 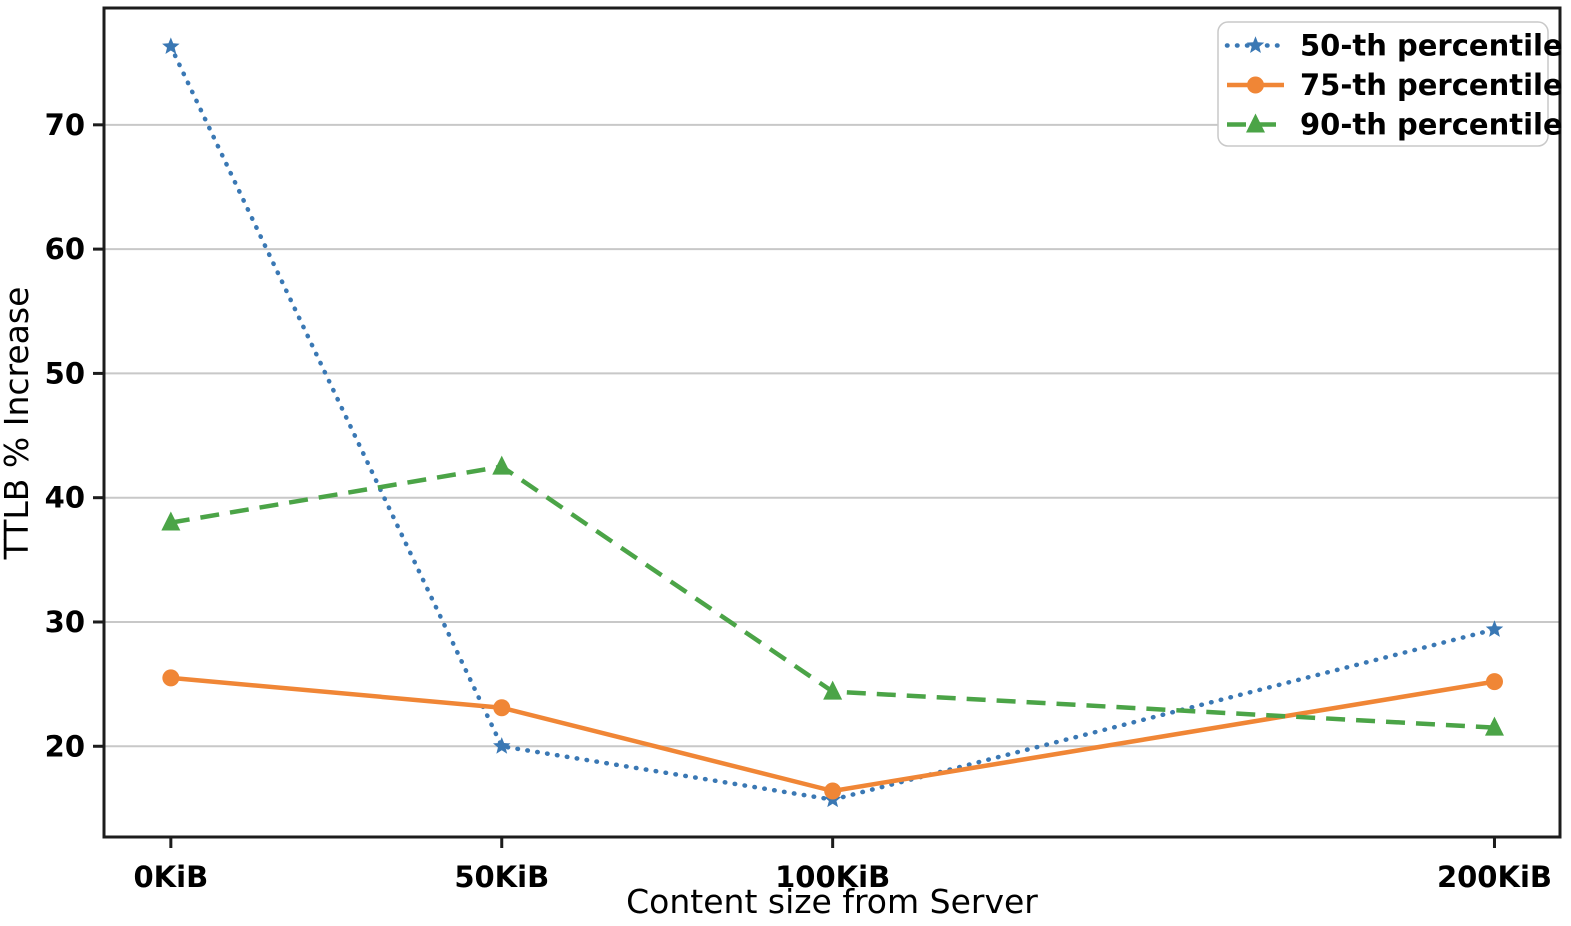 What do you see at coordinates (65, 746) in the screenshot?
I see `y-tick-label: 20` at bounding box center [65, 746].